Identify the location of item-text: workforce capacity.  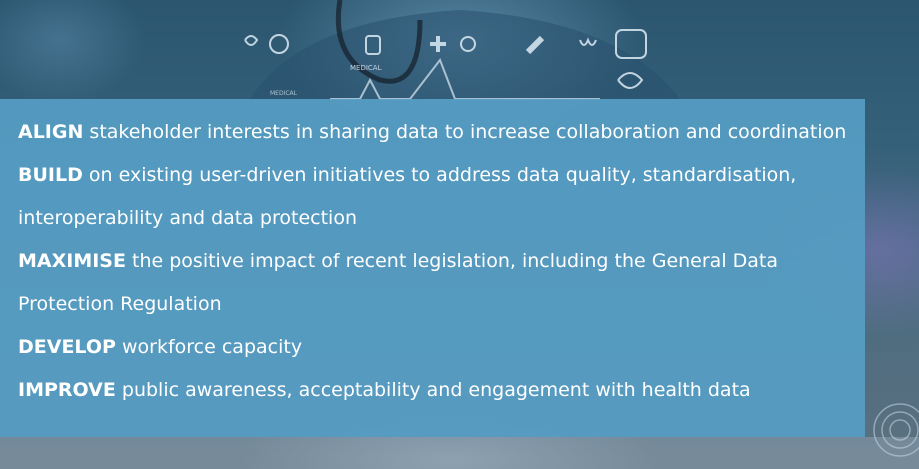
(209, 347).